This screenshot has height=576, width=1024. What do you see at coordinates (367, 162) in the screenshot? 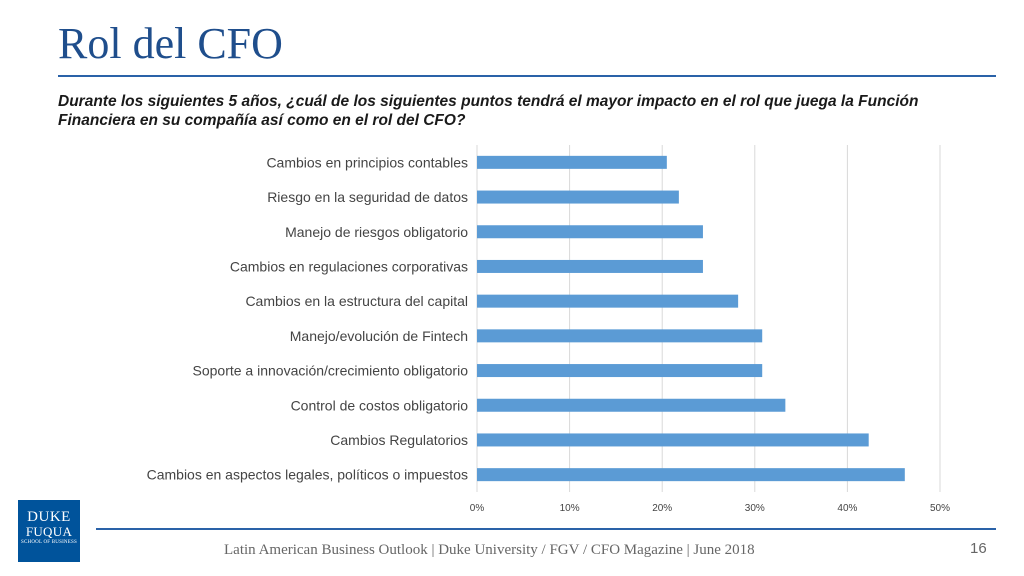
I see `category-label: Cambios en principios contables` at bounding box center [367, 162].